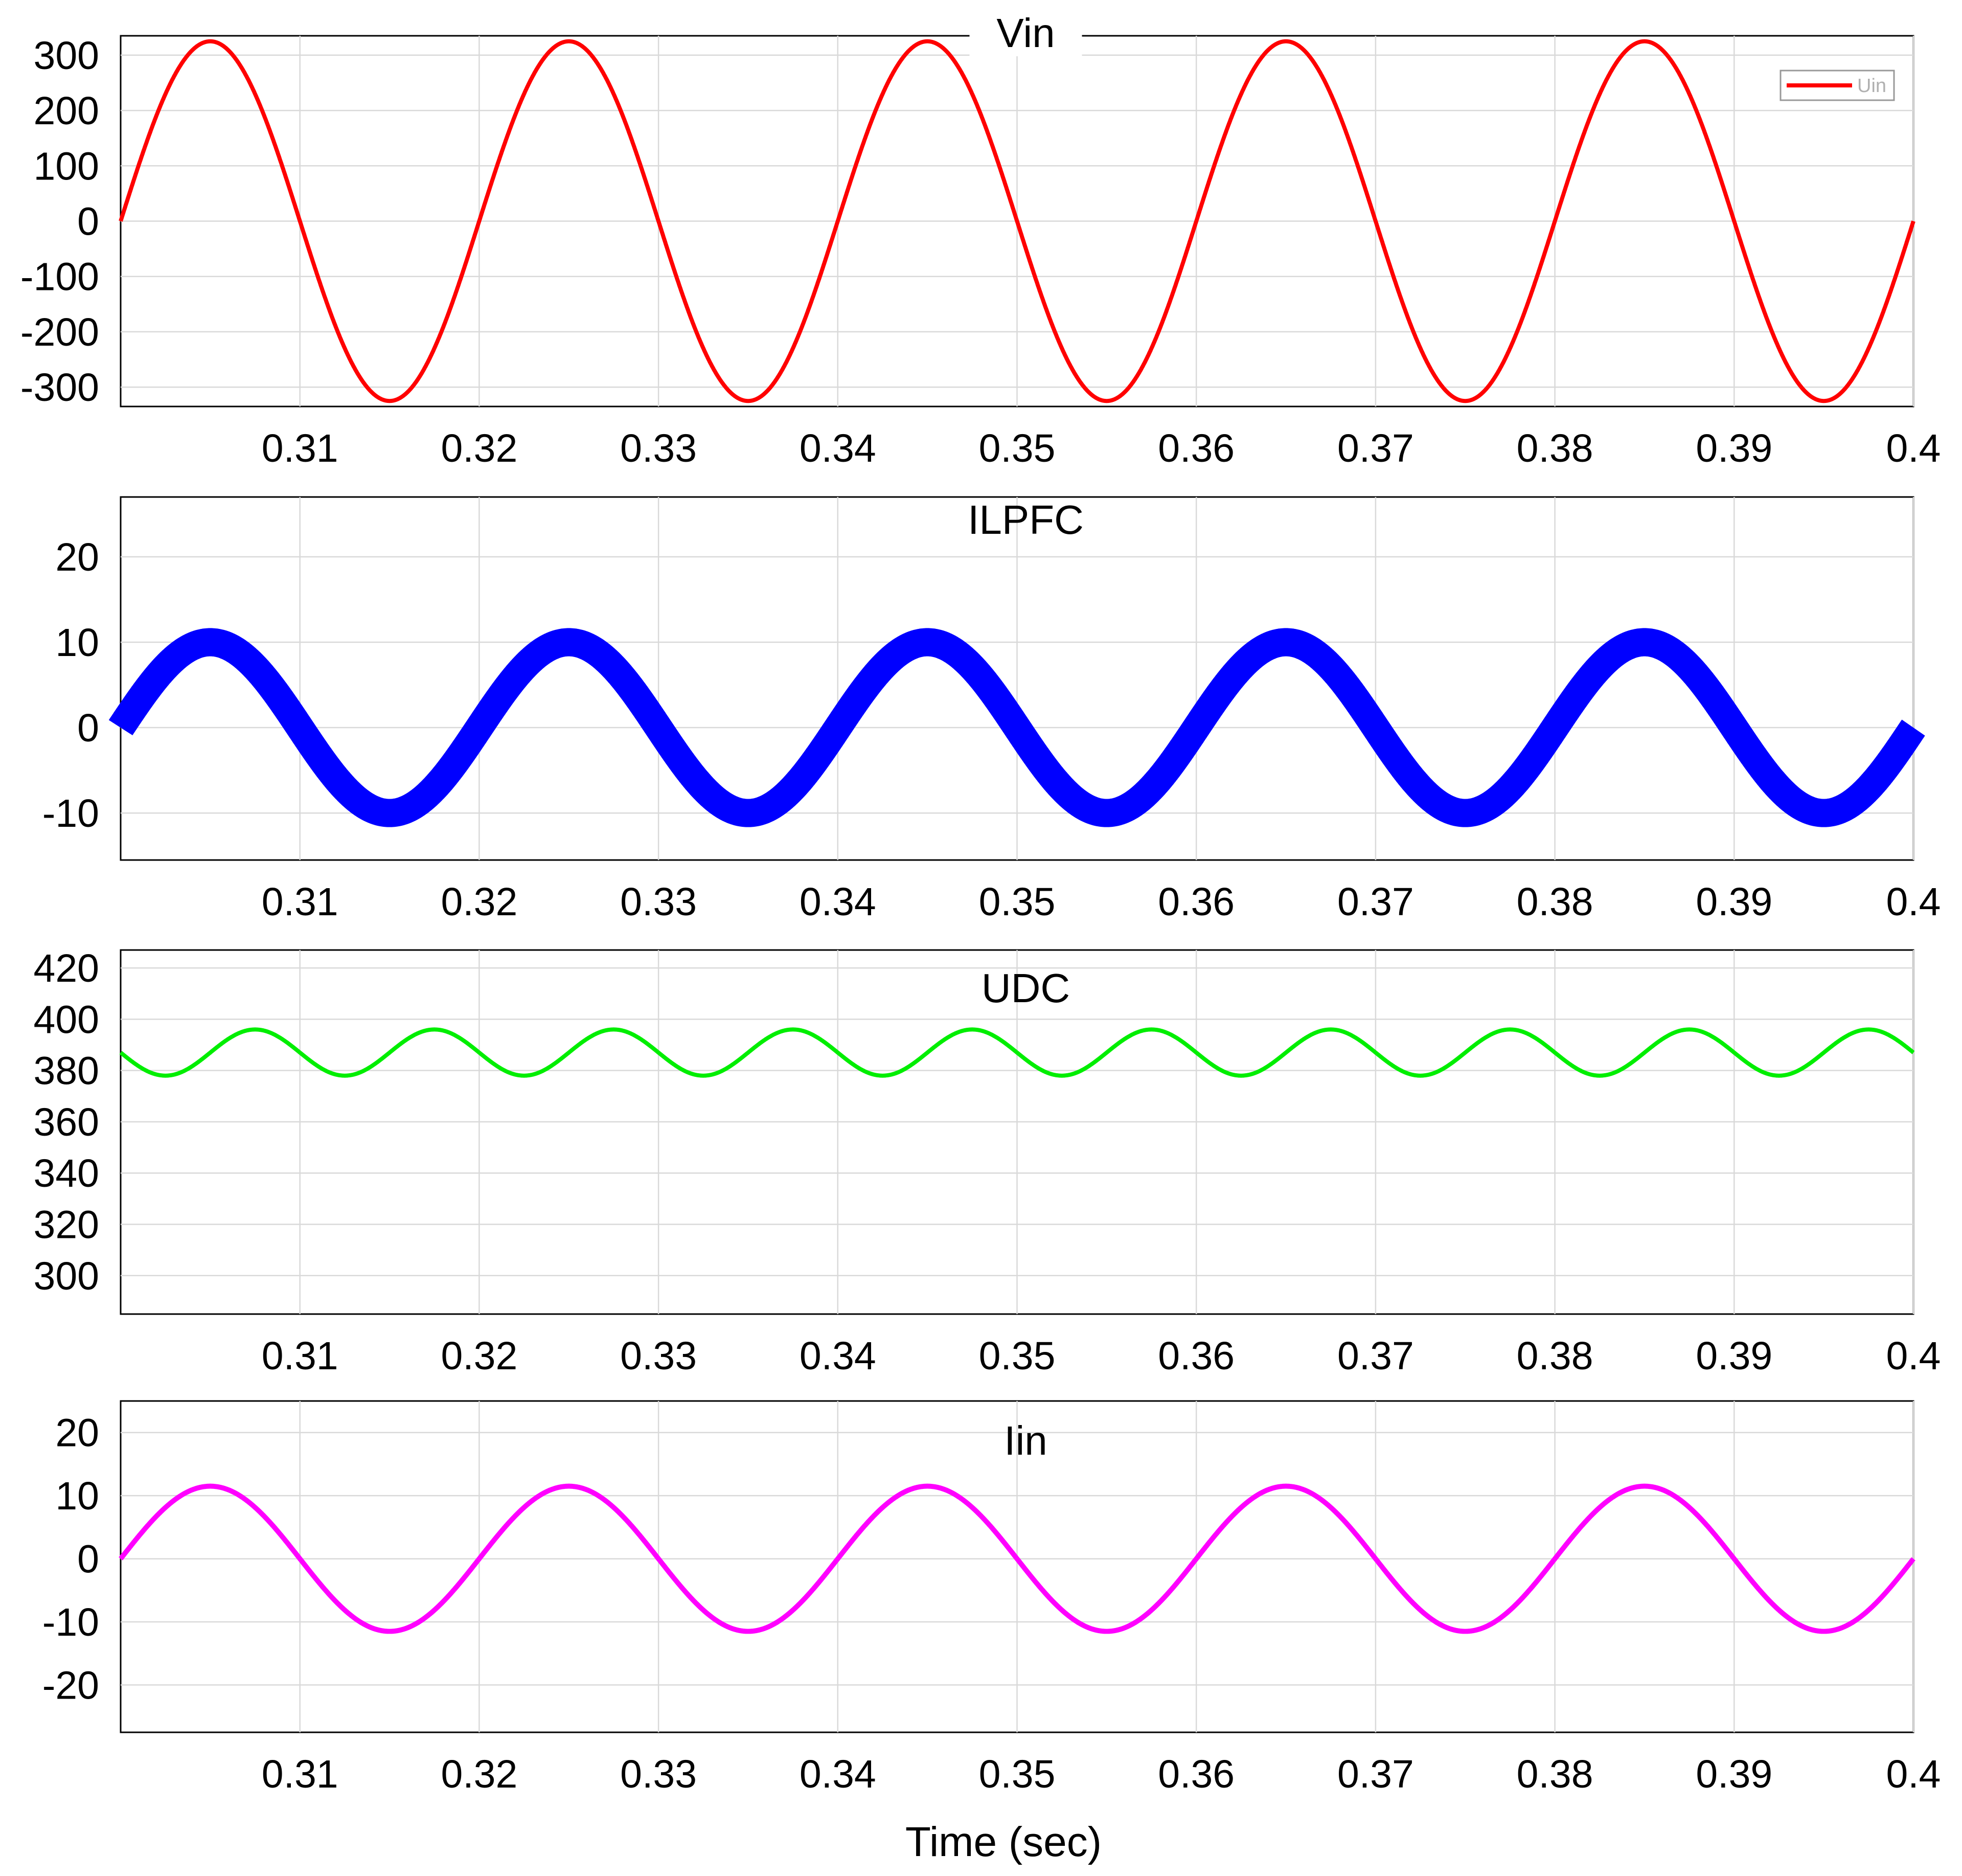 The height and width of the screenshot is (1876, 1962). Describe the element at coordinates (70, 1622) in the screenshot. I see `iin-y-tick-label: -10` at that location.